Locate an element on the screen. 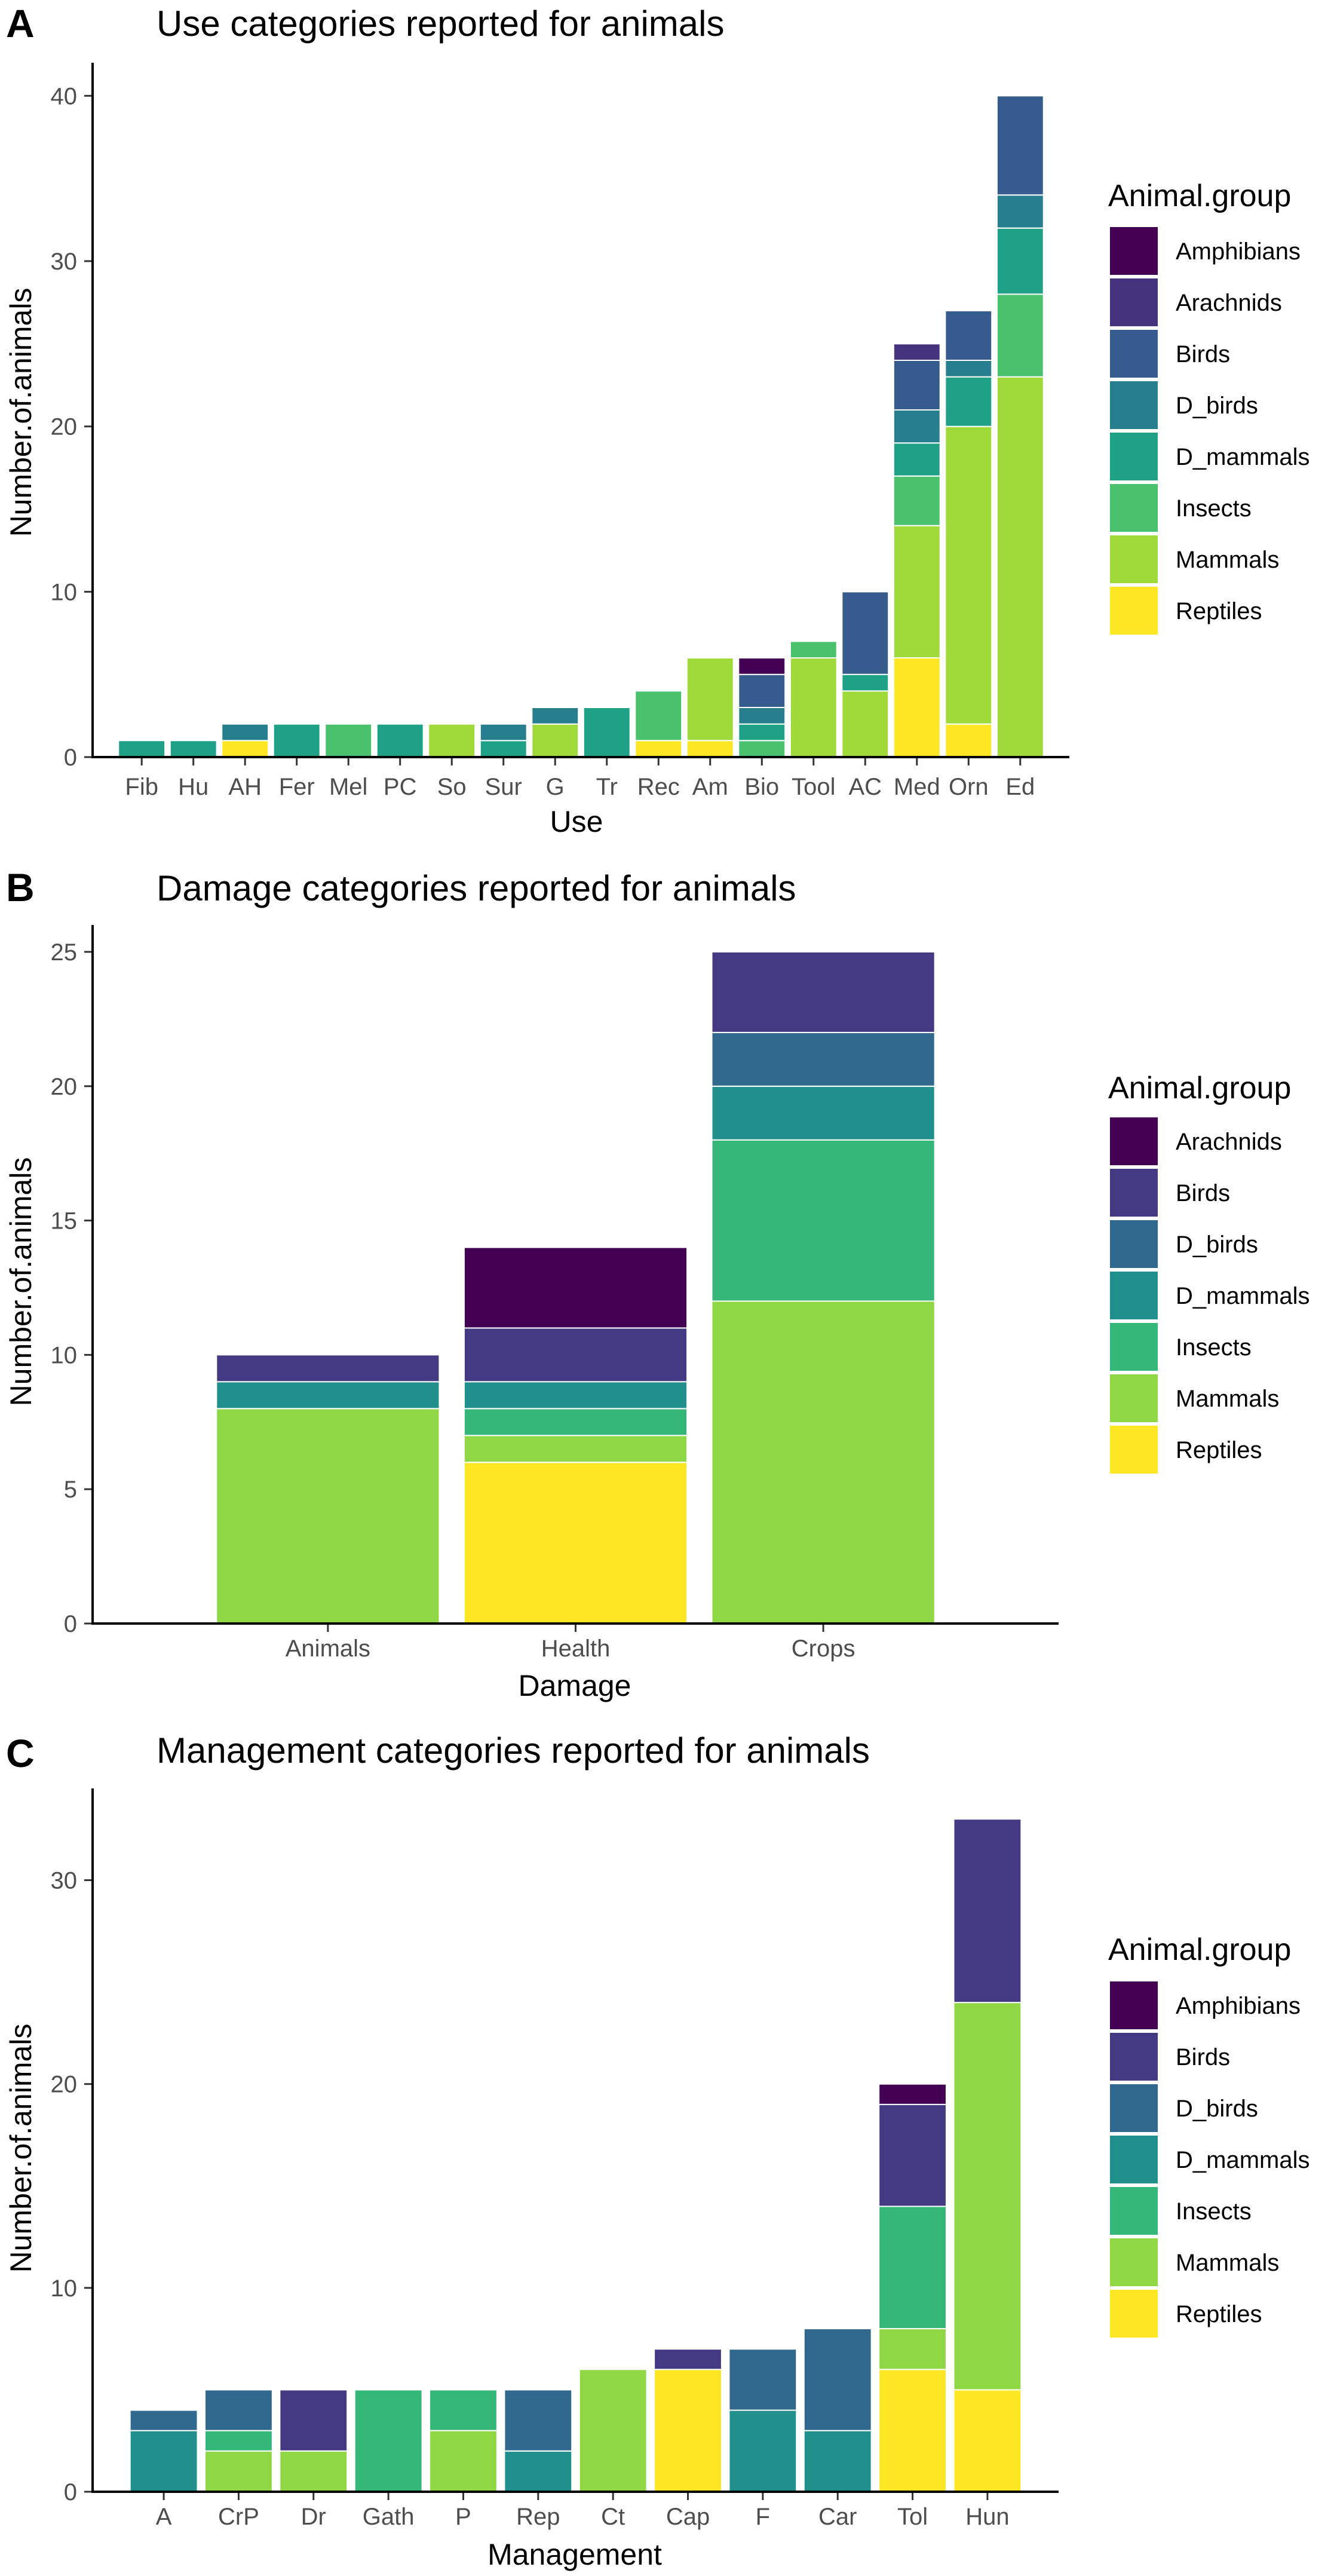  bar-segment-hu-d-mammals is located at coordinates (193, 749).